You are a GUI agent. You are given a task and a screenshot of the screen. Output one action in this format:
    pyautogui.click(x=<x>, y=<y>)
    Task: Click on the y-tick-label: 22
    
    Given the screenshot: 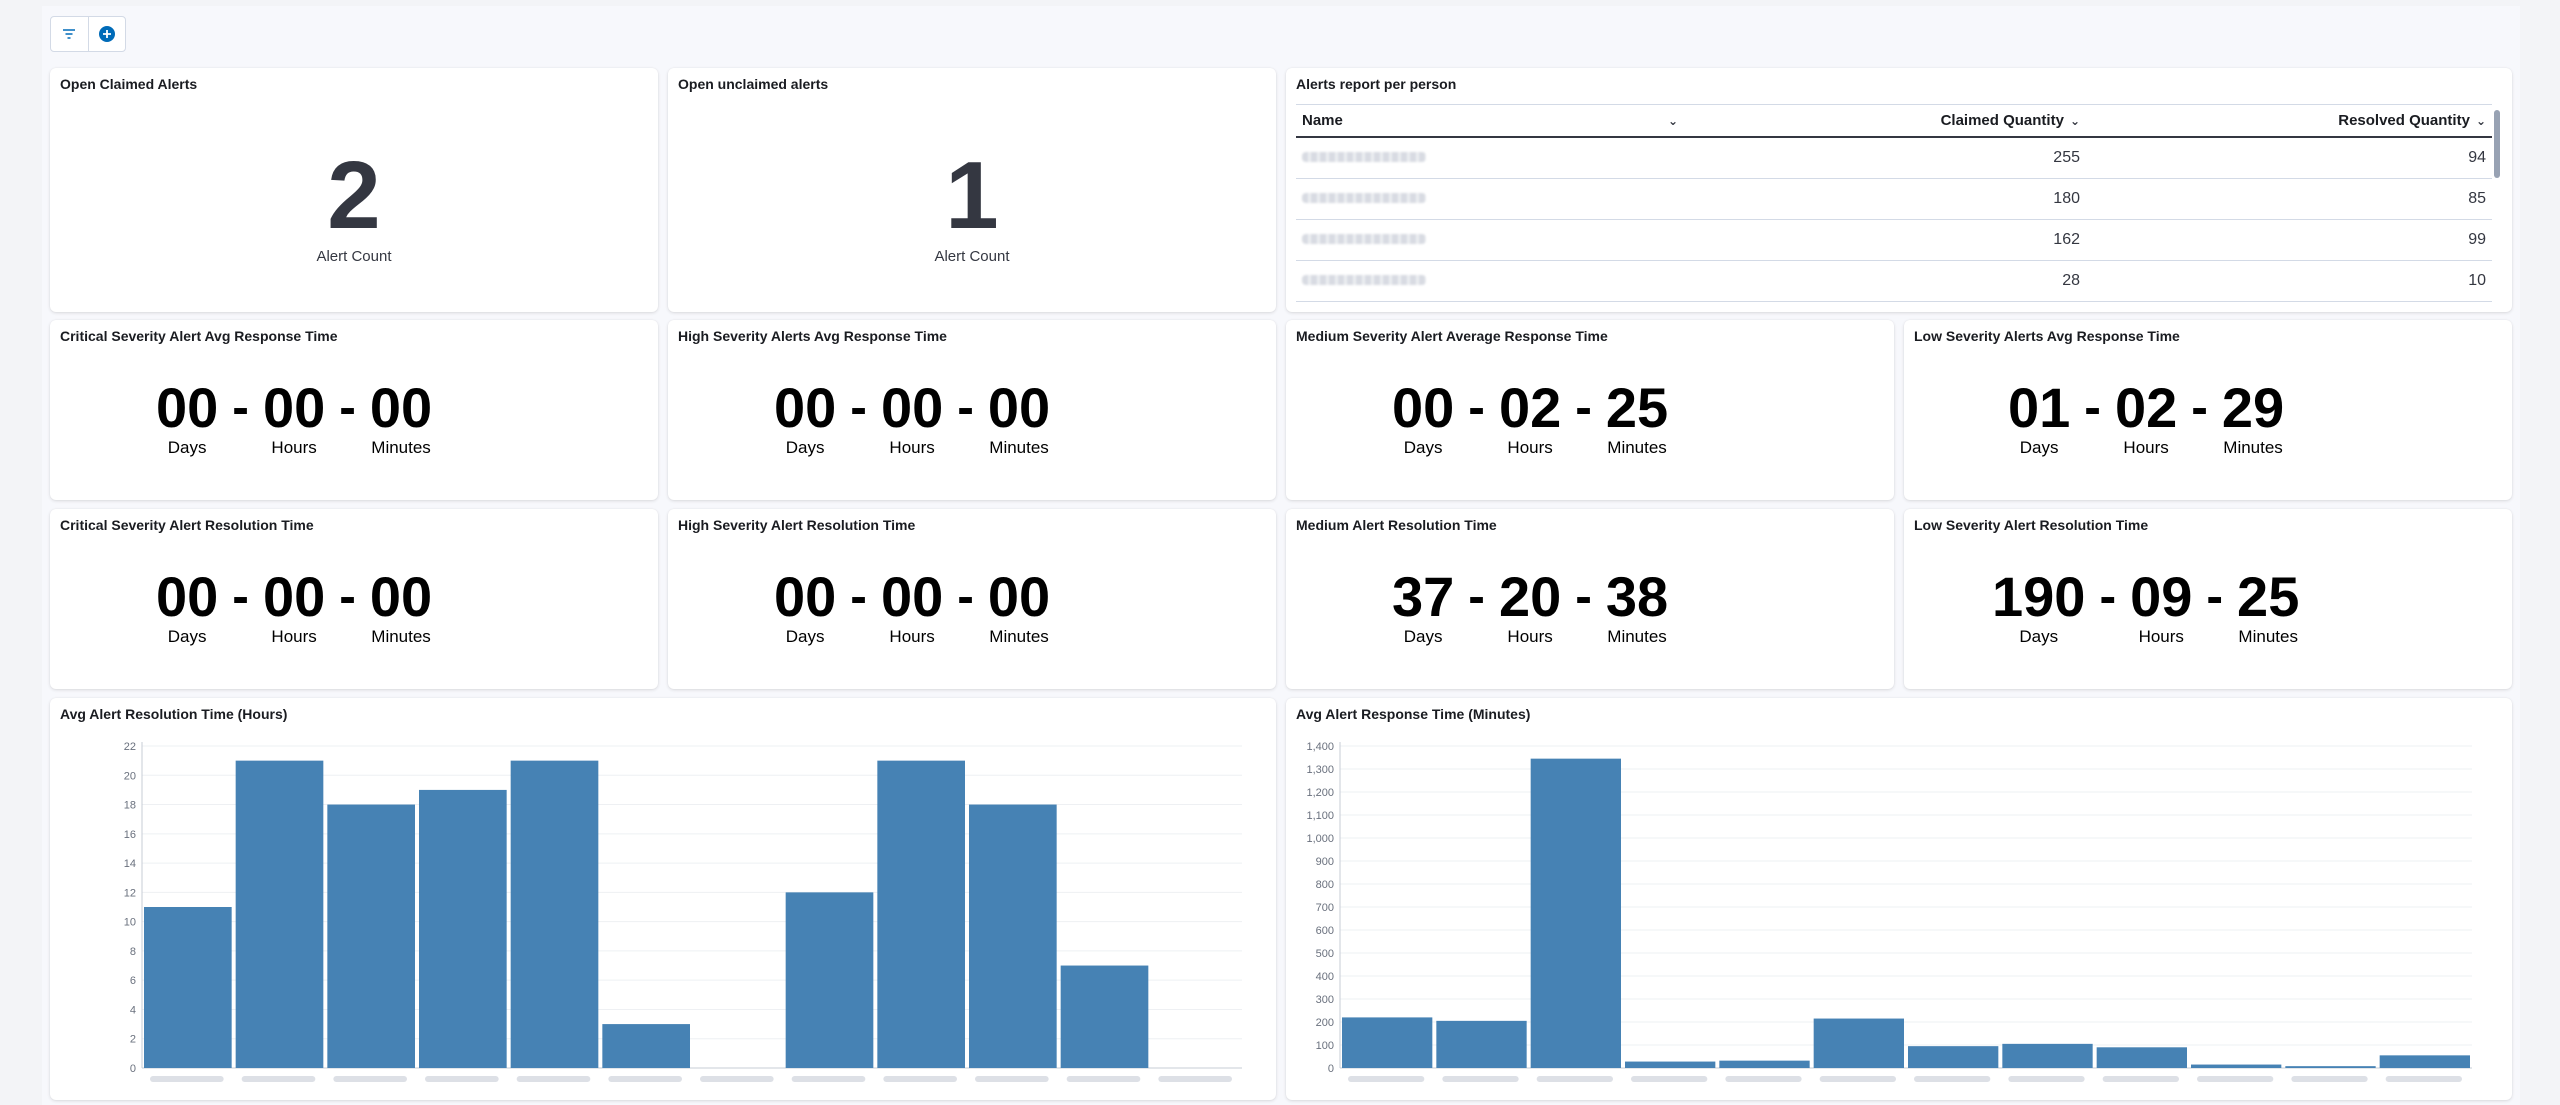 What is the action you would take?
    pyautogui.click(x=130, y=747)
    